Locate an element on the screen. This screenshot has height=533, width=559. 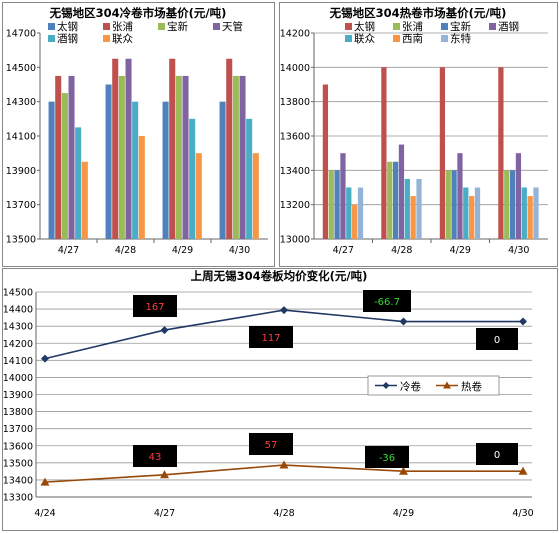
point-冷卷-4/24 is located at coordinates (45, 358).